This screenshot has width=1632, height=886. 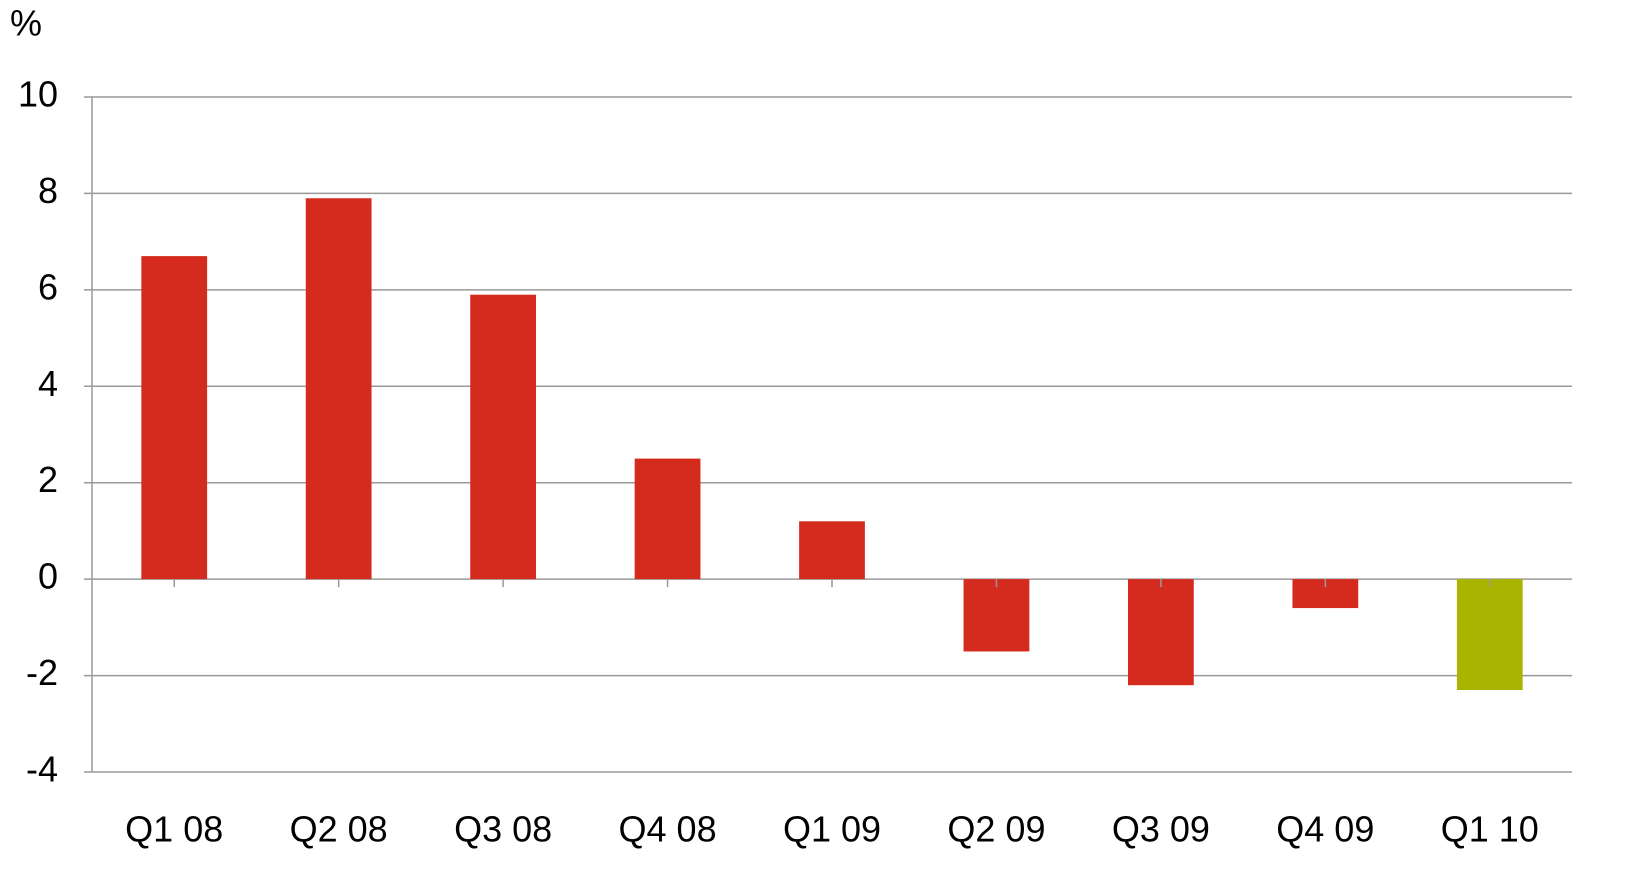 What do you see at coordinates (48, 286) in the screenshot?
I see `y-tick-label: 6` at bounding box center [48, 286].